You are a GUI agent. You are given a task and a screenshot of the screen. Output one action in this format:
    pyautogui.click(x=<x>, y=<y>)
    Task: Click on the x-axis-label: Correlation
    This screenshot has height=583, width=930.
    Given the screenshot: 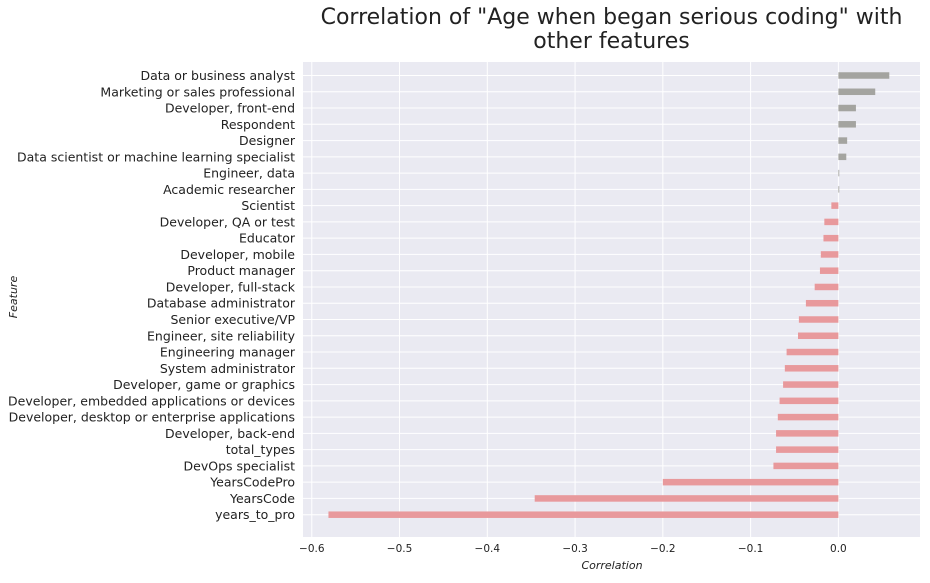 What is the action you would take?
    pyautogui.click(x=611, y=565)
    